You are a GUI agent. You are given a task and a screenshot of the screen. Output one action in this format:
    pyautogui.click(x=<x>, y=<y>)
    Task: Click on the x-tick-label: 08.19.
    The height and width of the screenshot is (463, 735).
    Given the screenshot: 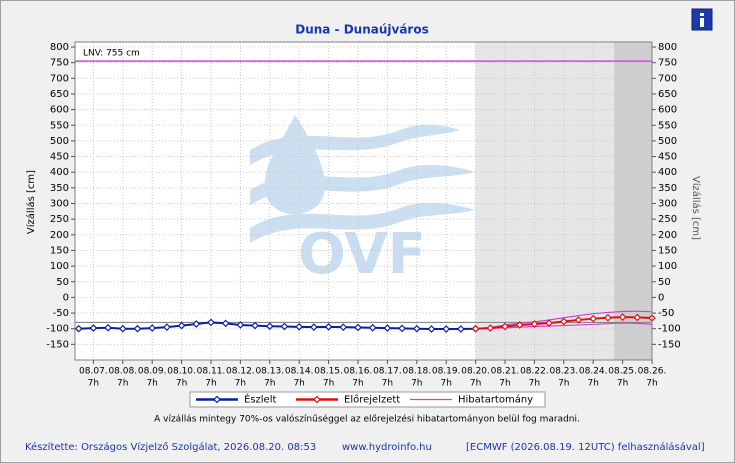 What is the action you would take?
    pyautogui.click(x=446, y=372)
    